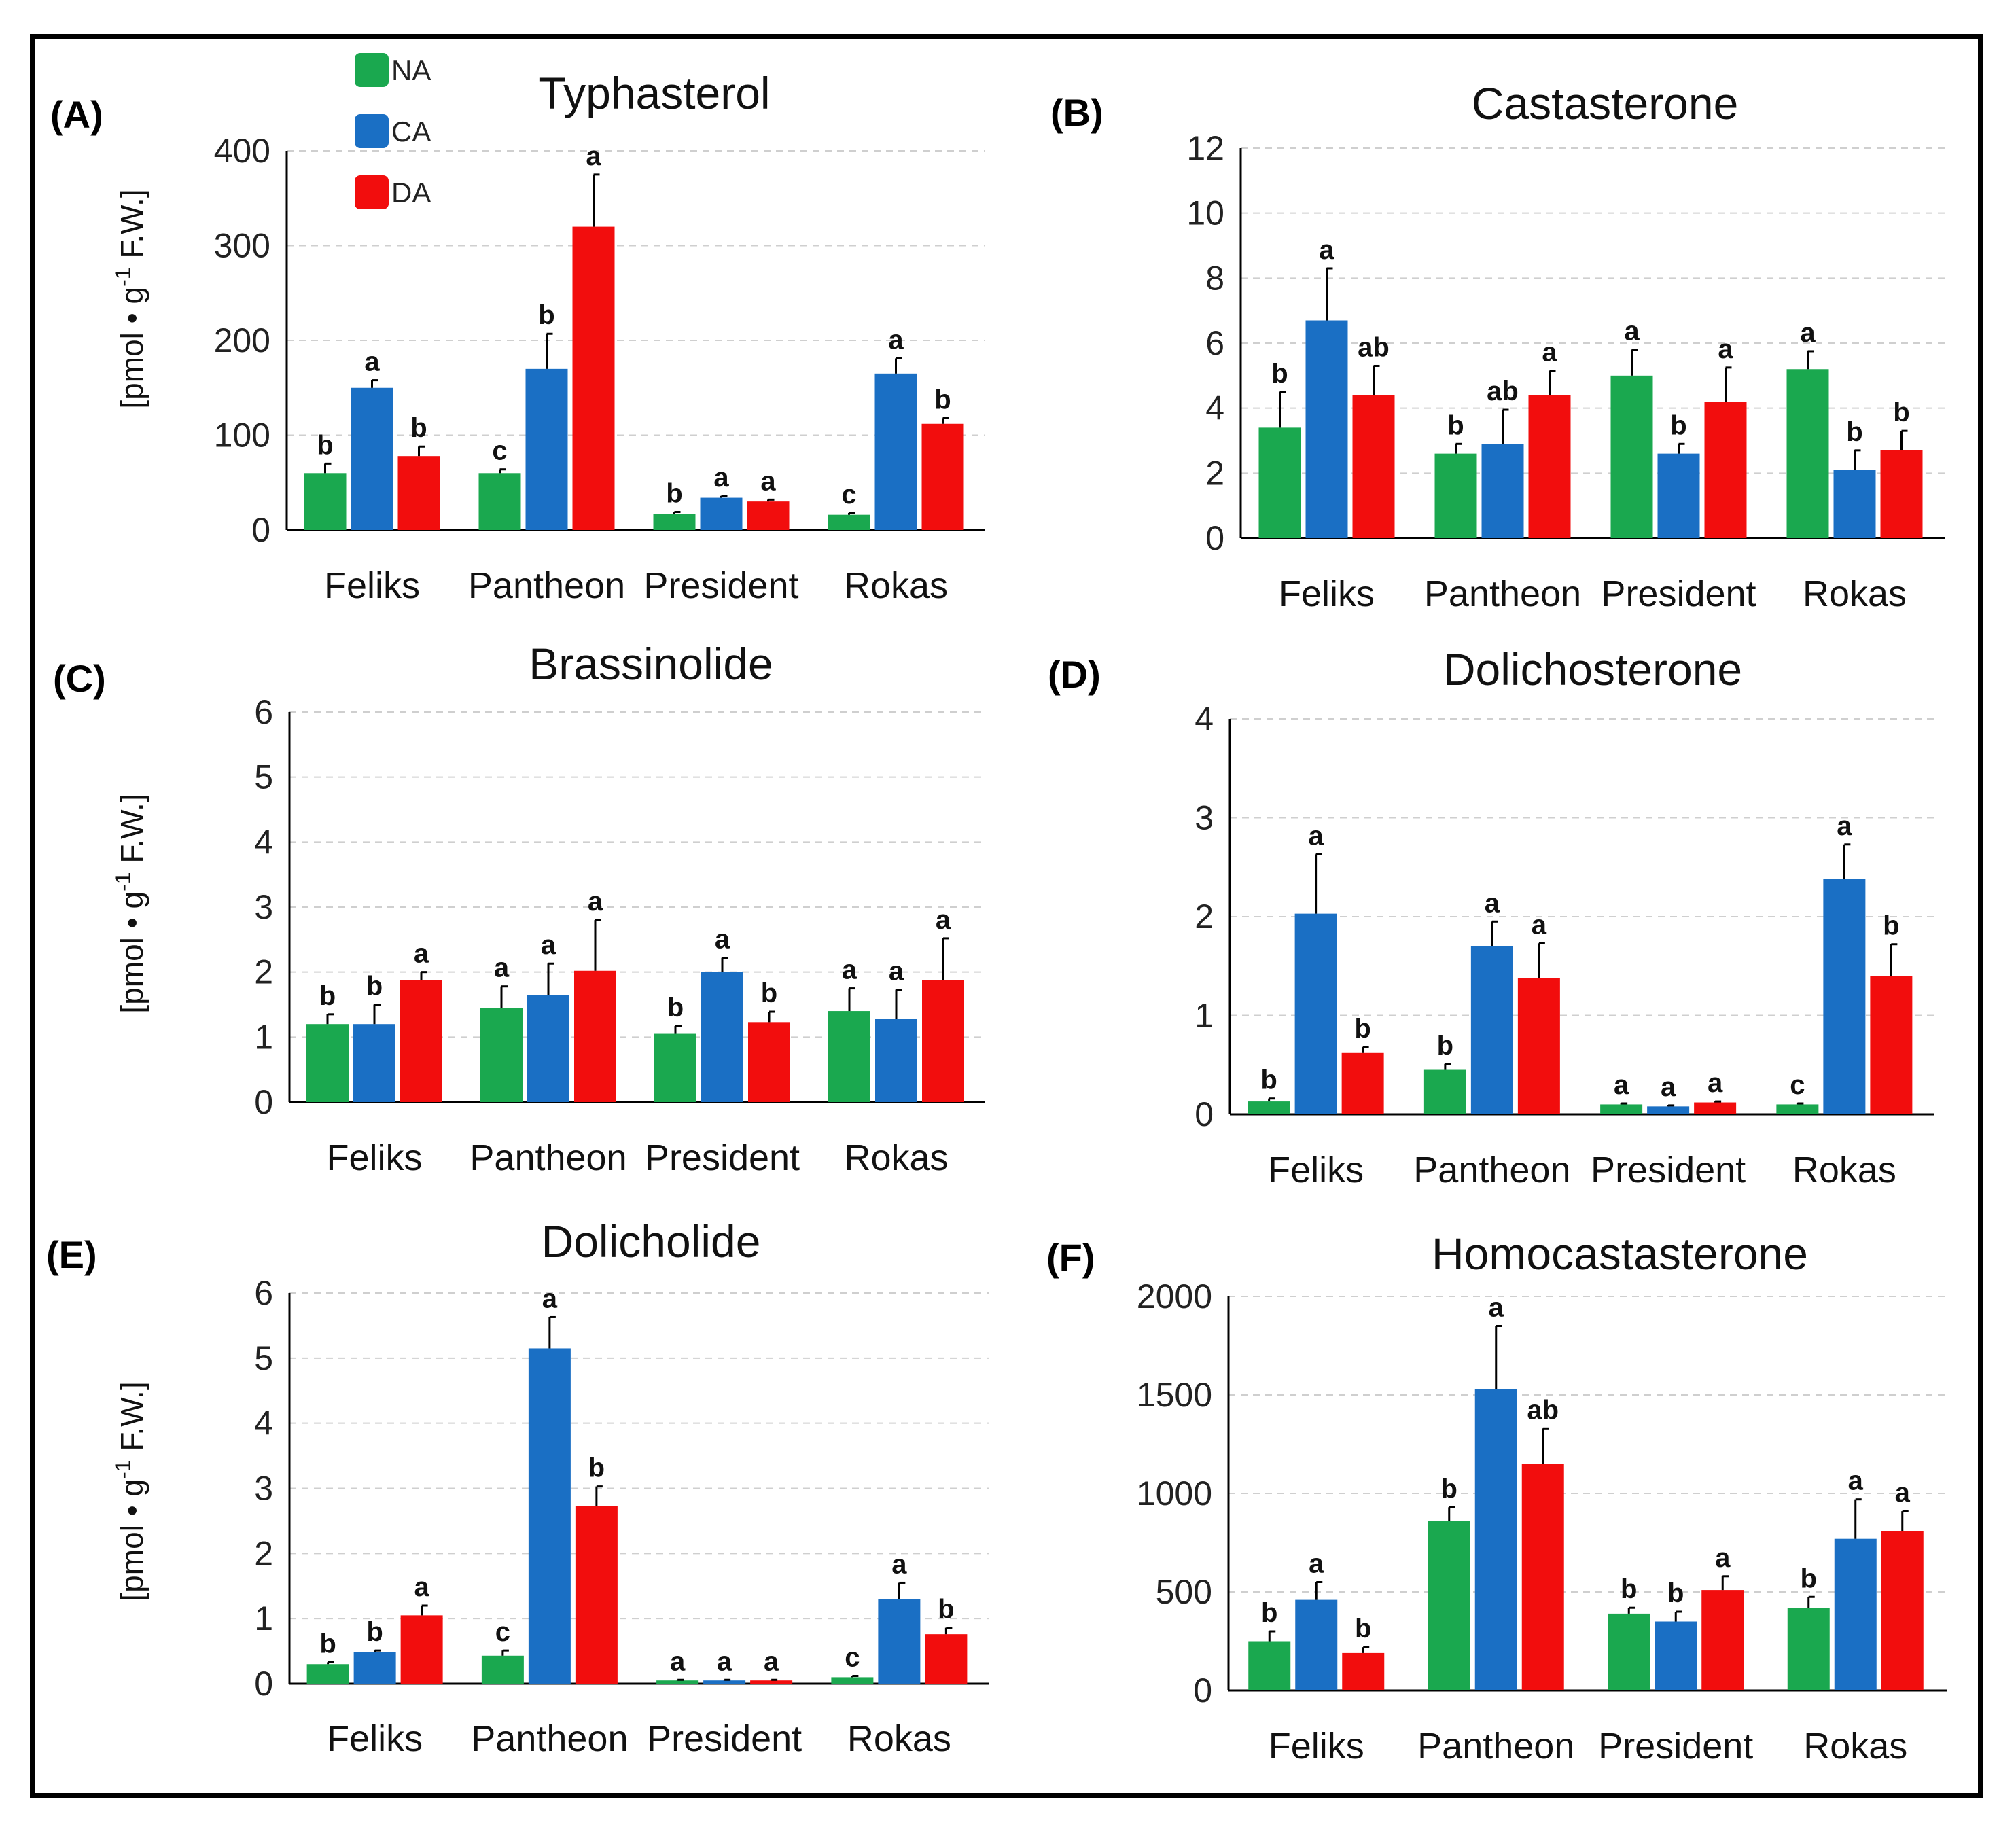 The width and height of the screenshot is (2016, 1842). Describe the element at coordinates (651, 664) in the screenshot. I see `panel-title: Brassinolide` at that location.